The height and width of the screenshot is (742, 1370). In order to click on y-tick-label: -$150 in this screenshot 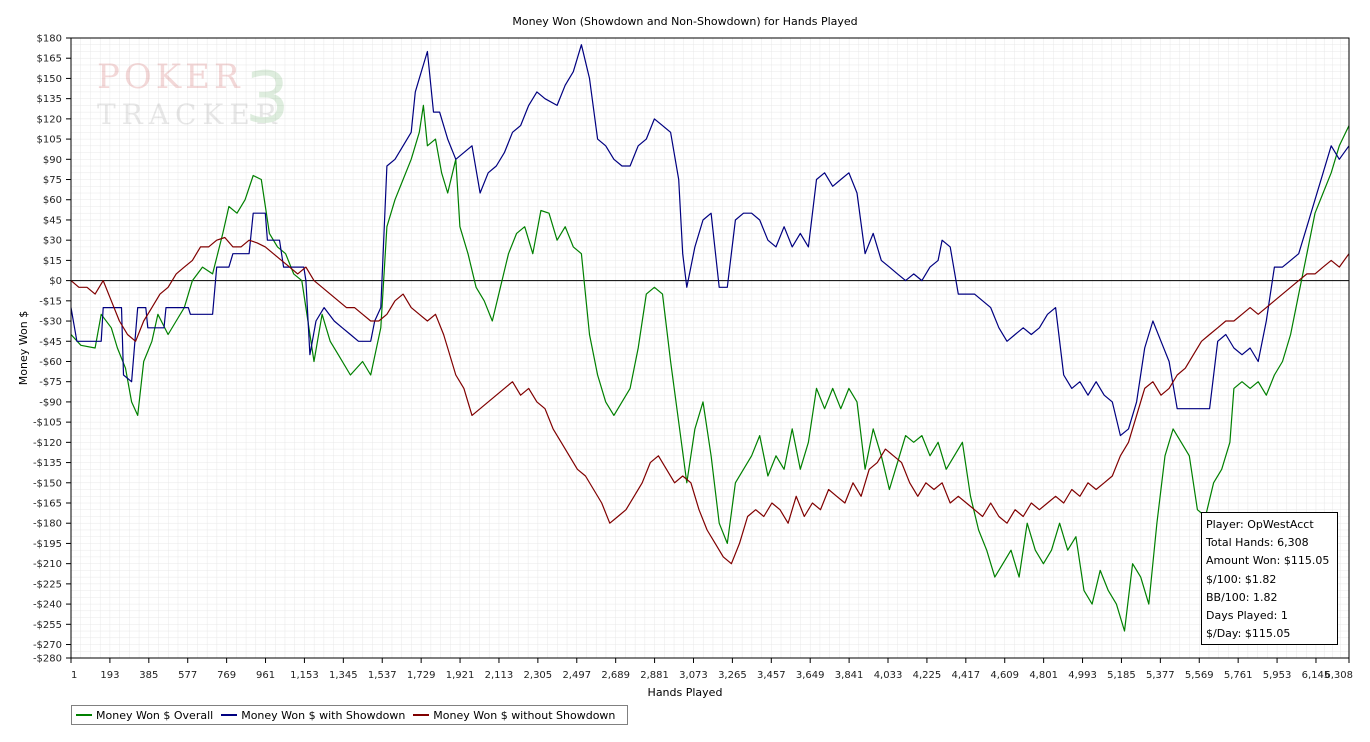, I will do `click(47, 483)`.